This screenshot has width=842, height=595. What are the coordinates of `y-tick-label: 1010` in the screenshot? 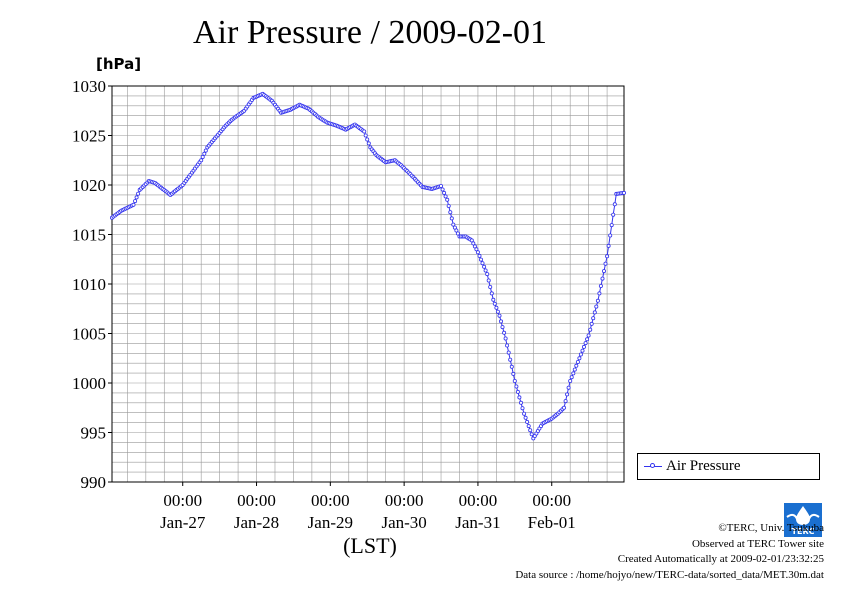 It's located at (89, 284).